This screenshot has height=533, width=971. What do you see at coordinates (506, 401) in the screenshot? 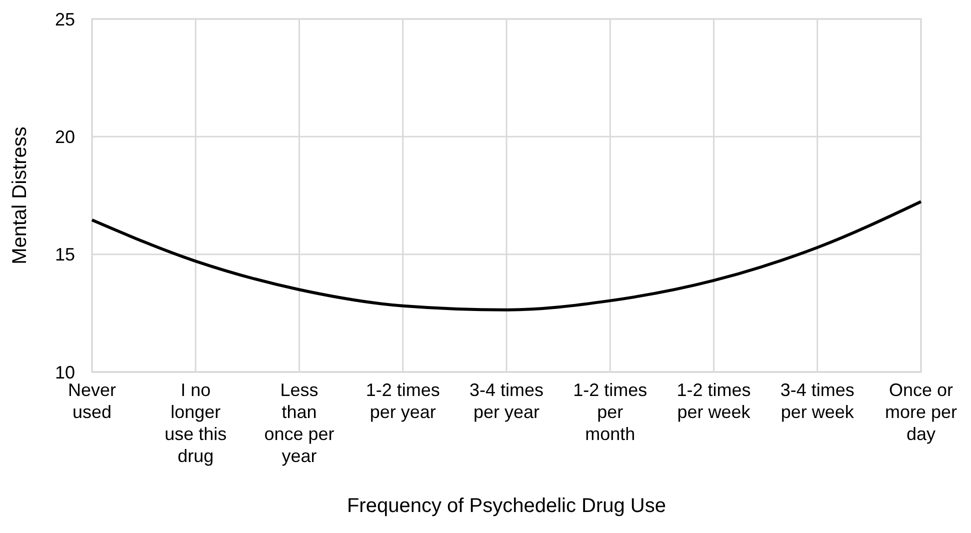
I see `x-tick-label: 3-4 times per year` at bounding box center [506, 401].